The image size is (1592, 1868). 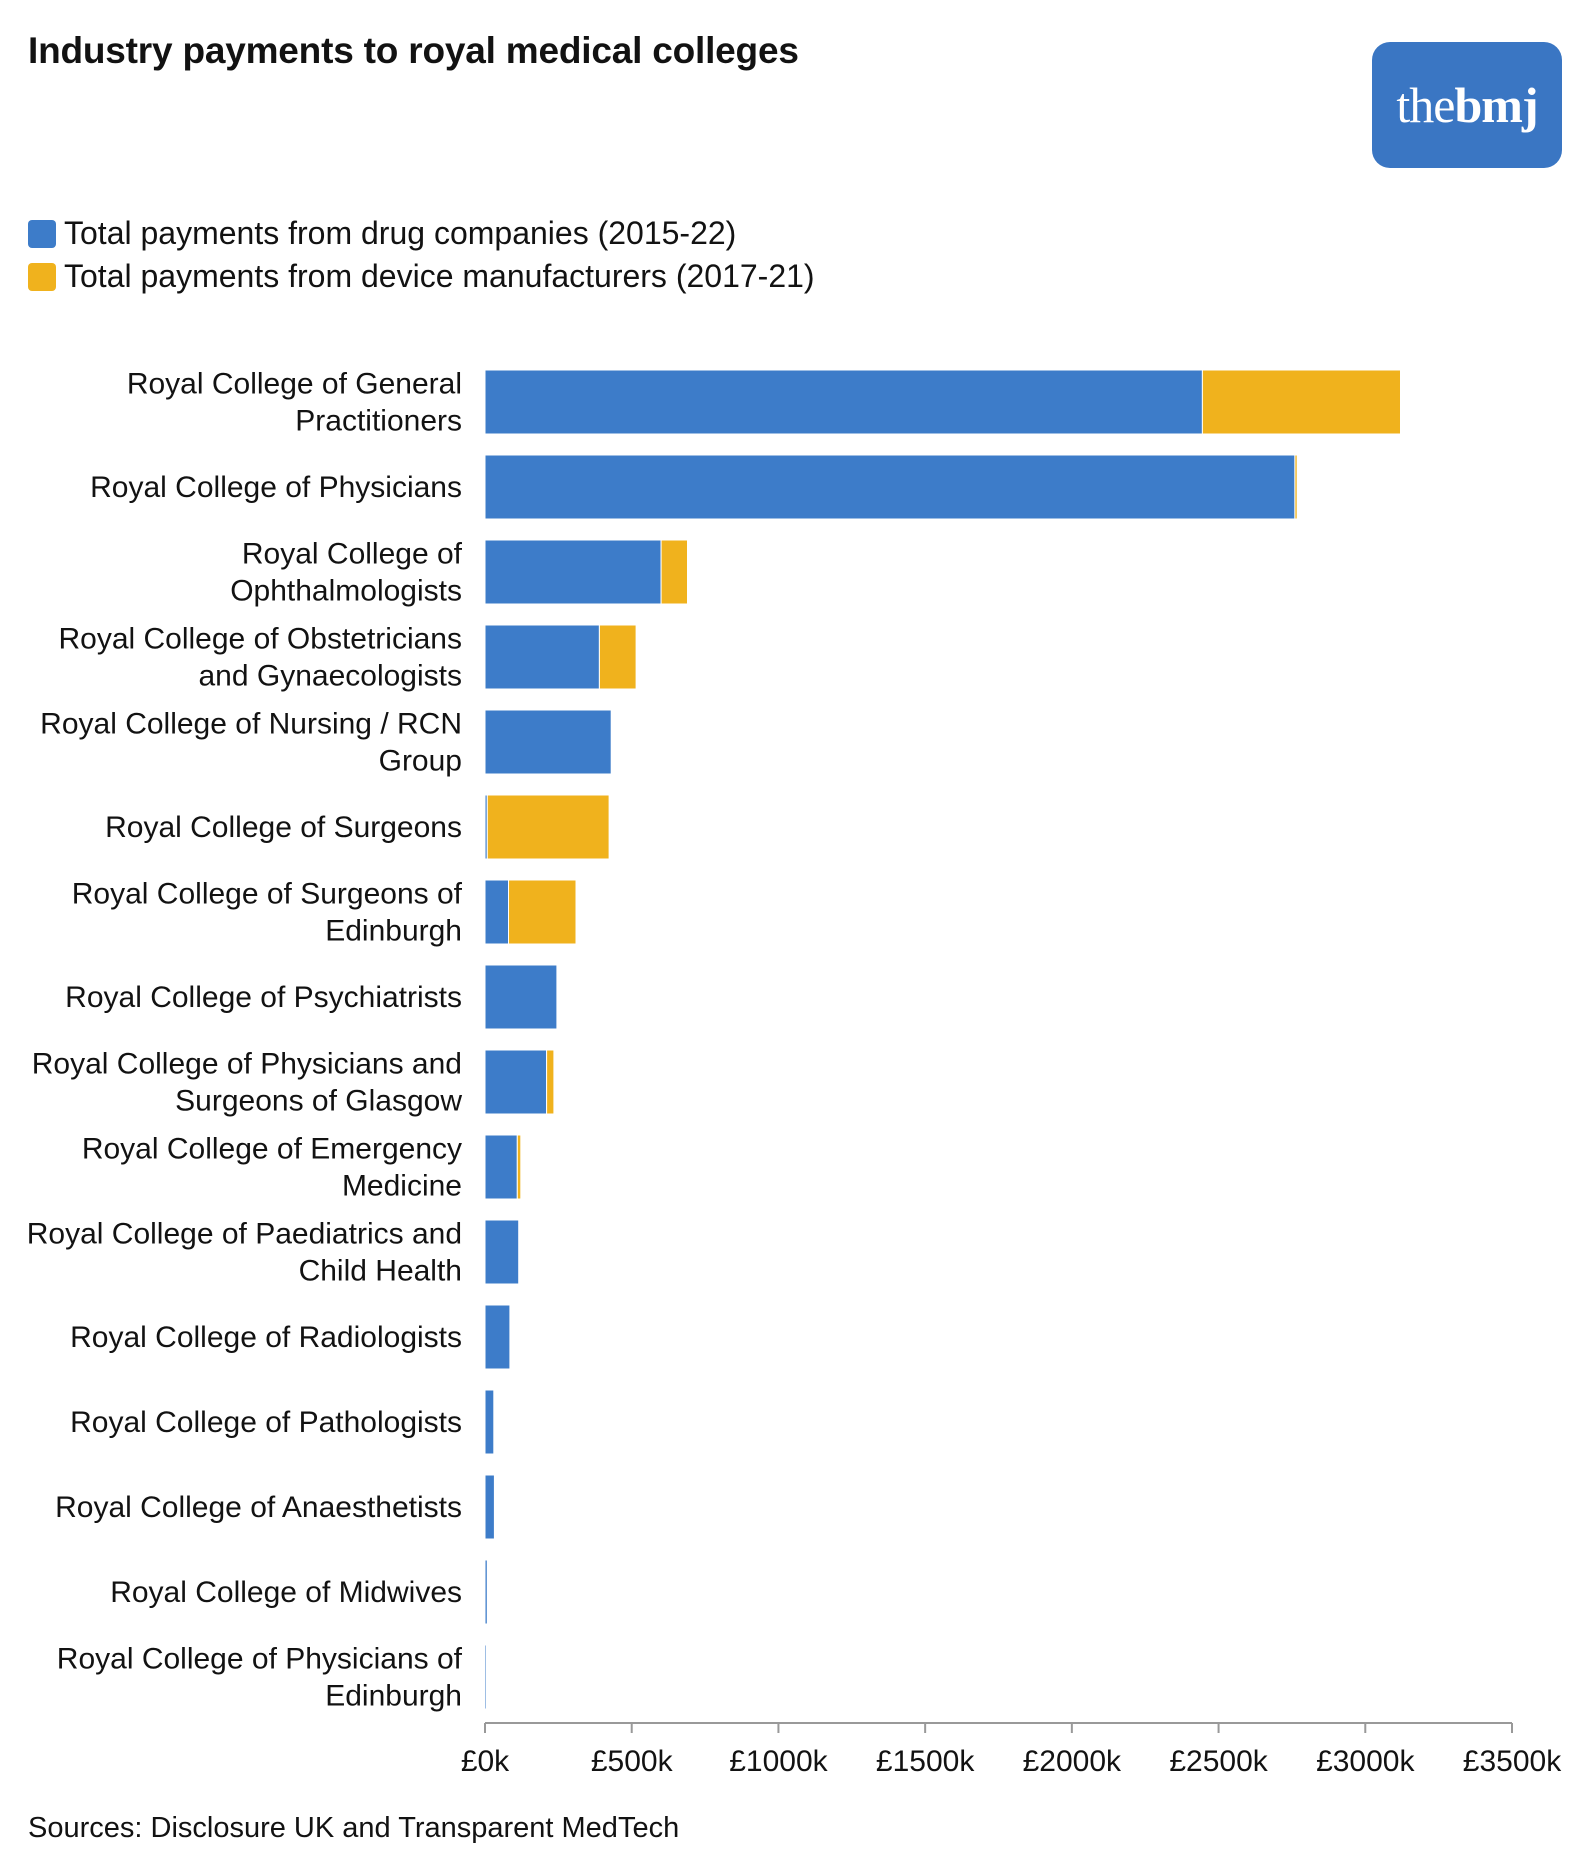 I want to click on category-label-15-line-0: Royal College of Physicians of, so click(x=260, y=1659).